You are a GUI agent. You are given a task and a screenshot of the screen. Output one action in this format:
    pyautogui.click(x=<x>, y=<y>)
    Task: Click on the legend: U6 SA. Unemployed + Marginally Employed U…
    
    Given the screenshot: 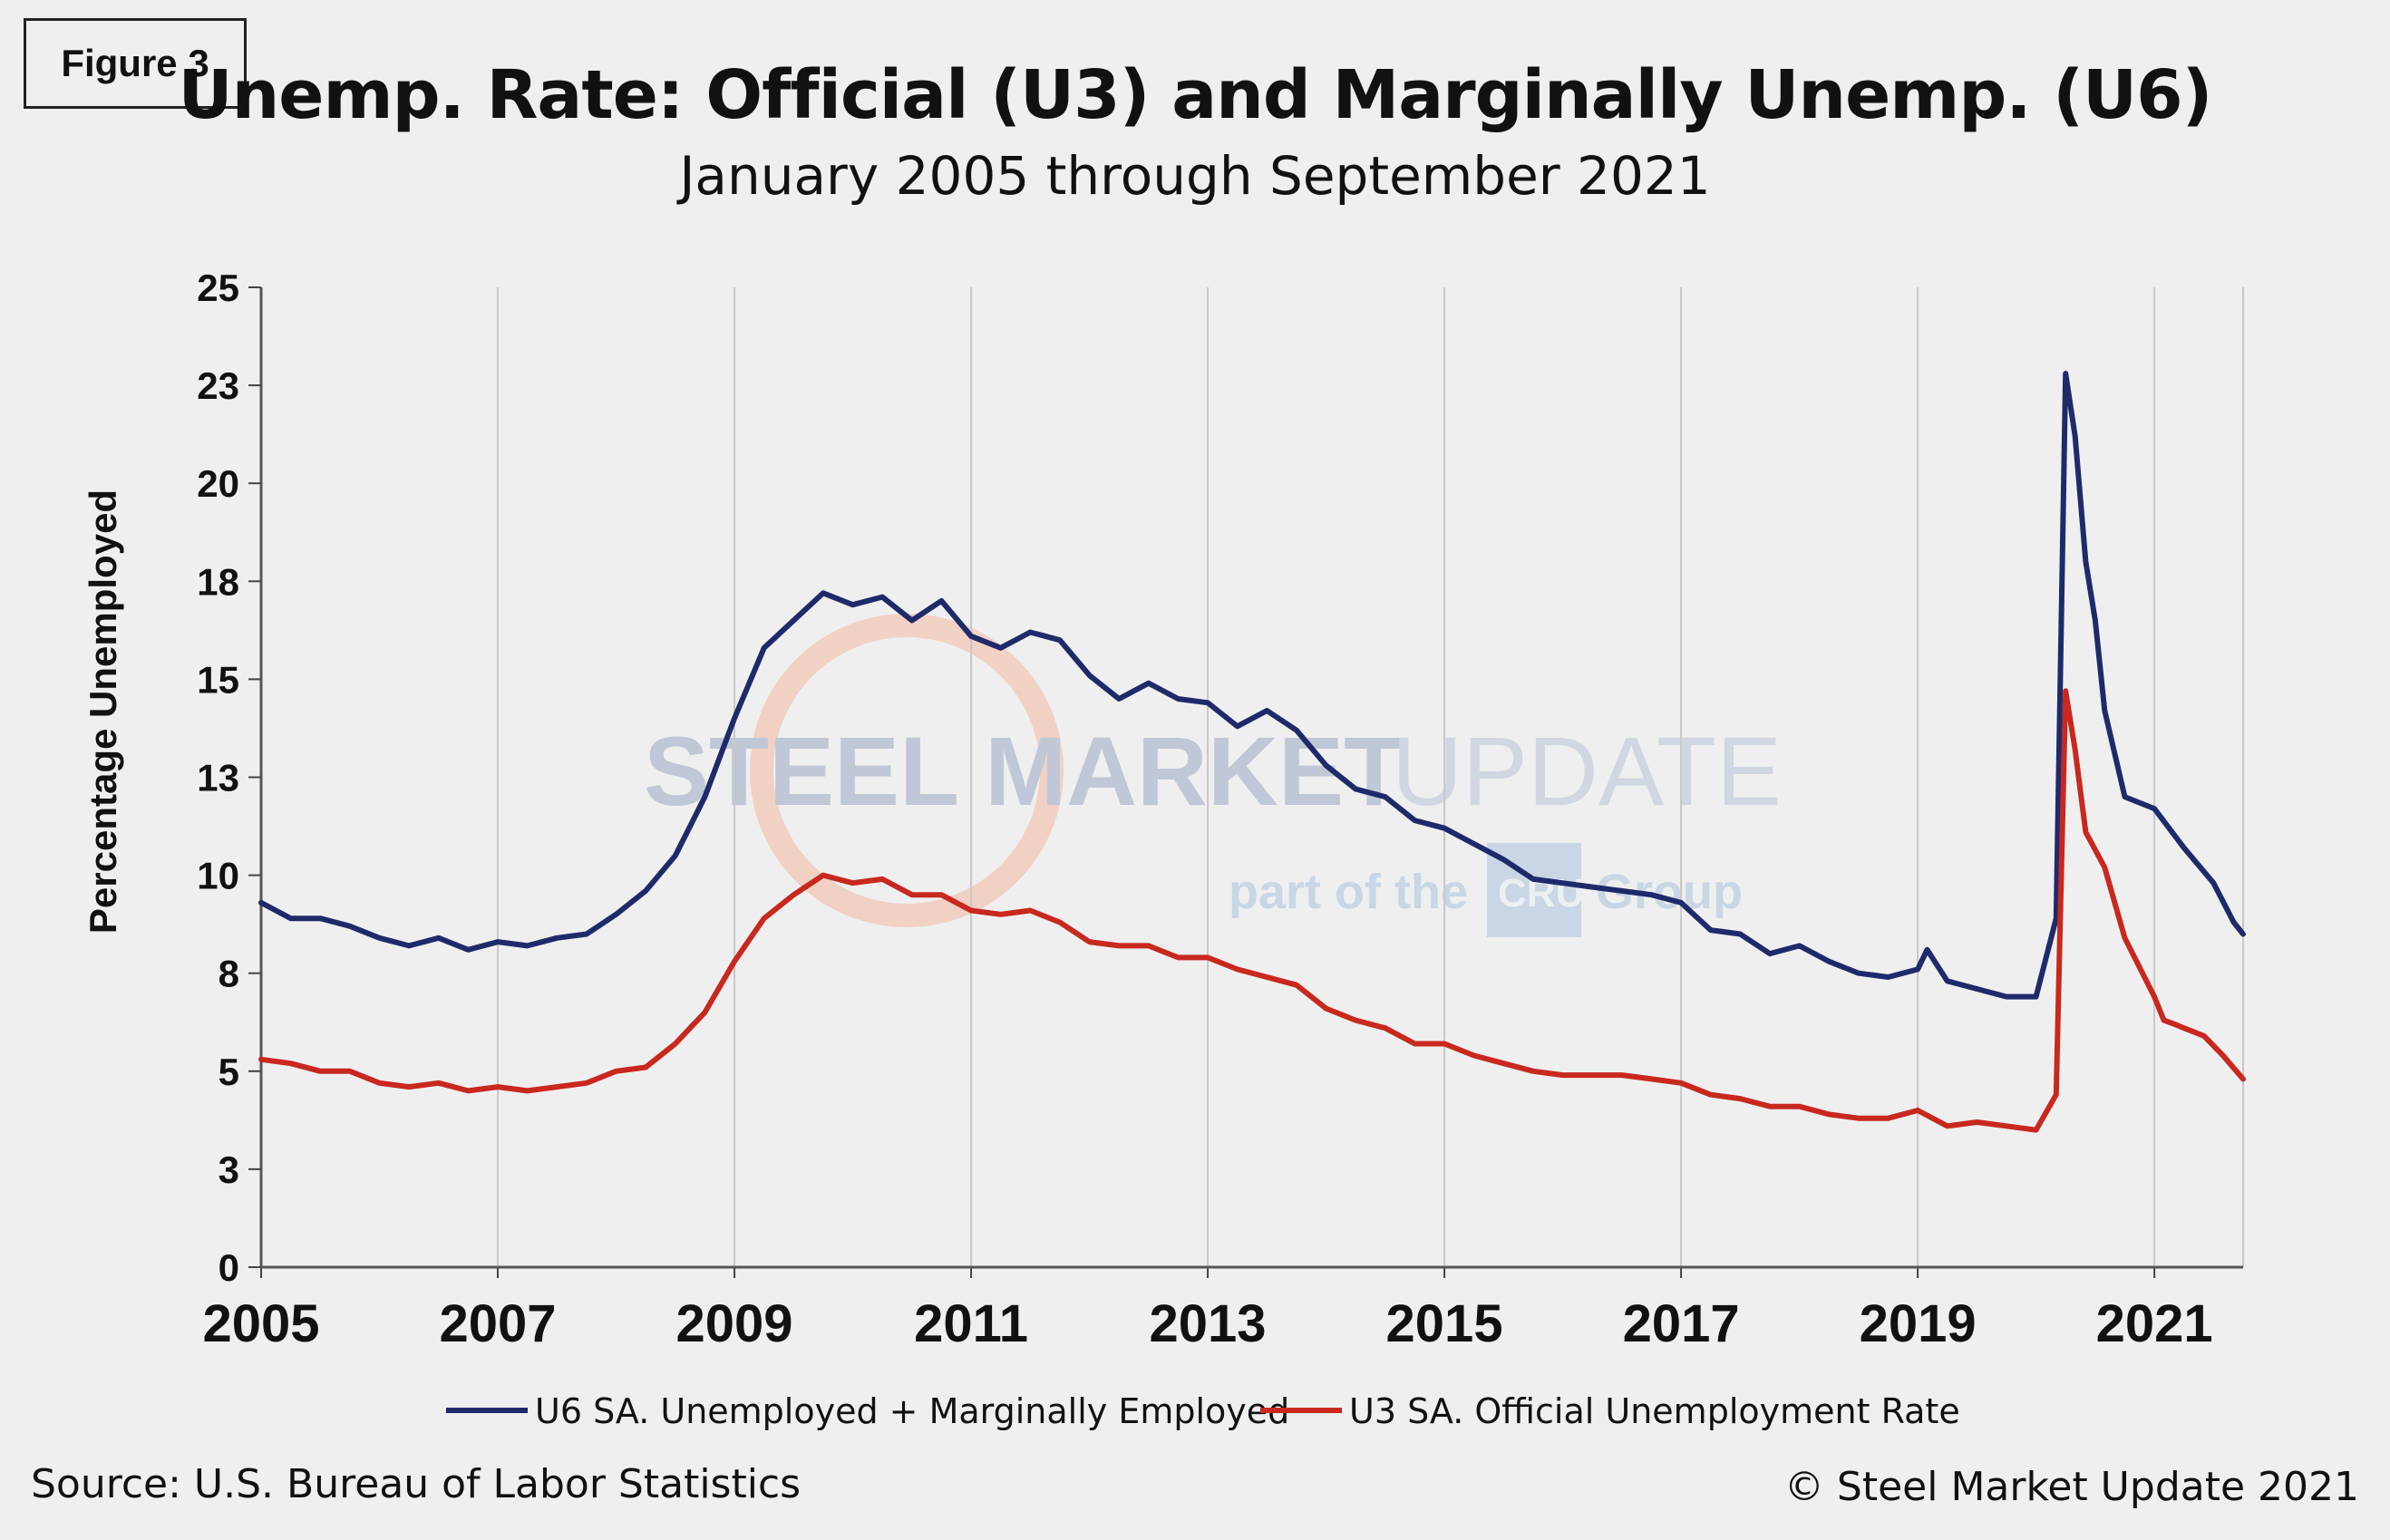 What is the action you would take?
    pyautogui.click(x=1203, y=1411)
    